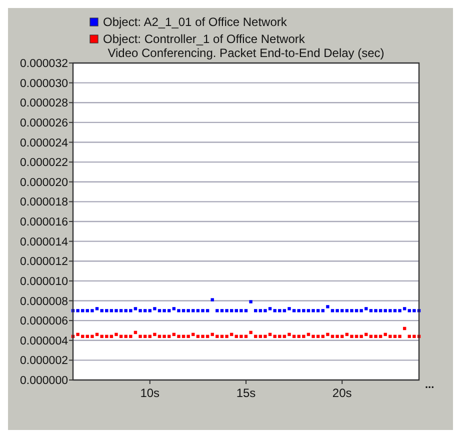  What do you see at coordinates (150, 393) in the screenshot?
I see `x-tick-label: 10s` at bounding box center [150, 393].